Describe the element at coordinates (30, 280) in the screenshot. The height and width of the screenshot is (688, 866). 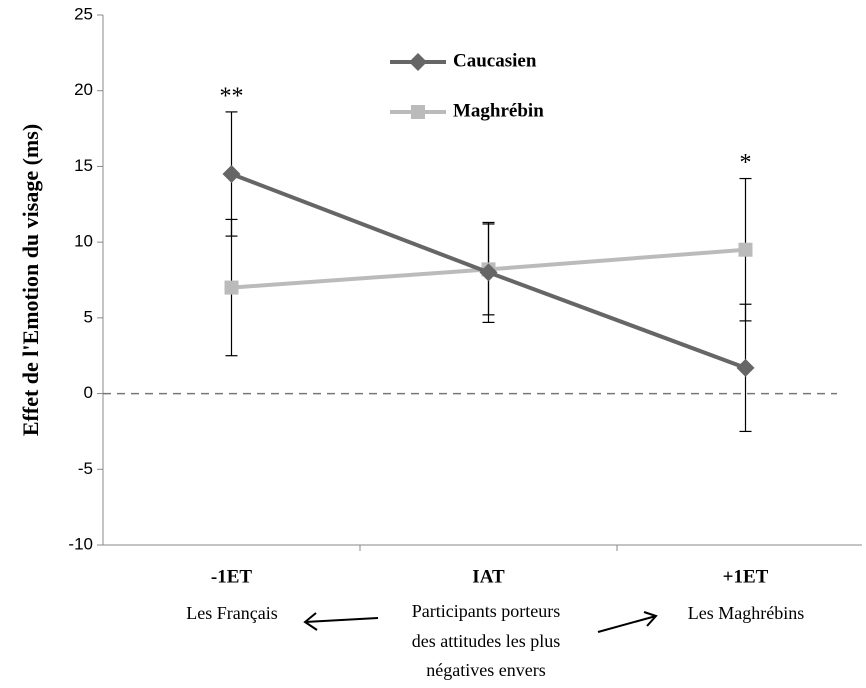
I see `y-axis-label: Effet de l'Emotion du visage (ms)` at that location.